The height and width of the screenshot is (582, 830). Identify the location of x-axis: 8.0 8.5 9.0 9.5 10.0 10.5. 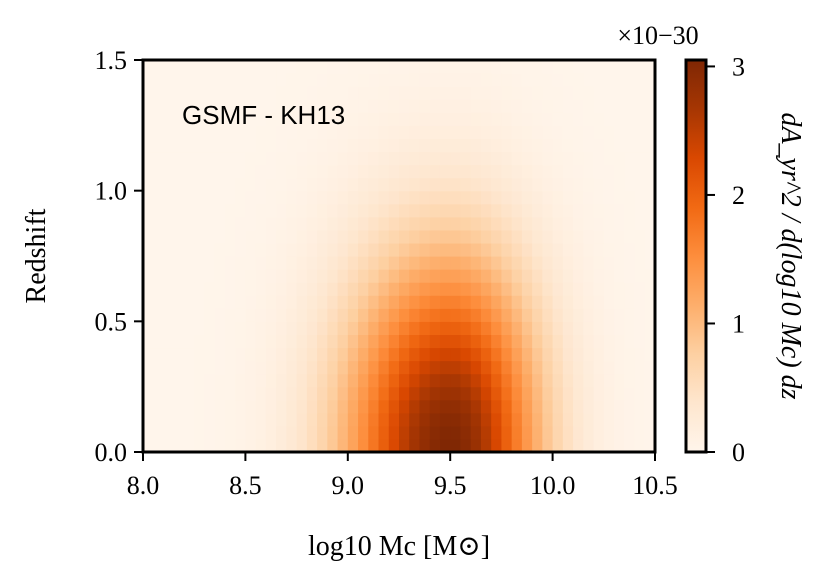
(402, 476).